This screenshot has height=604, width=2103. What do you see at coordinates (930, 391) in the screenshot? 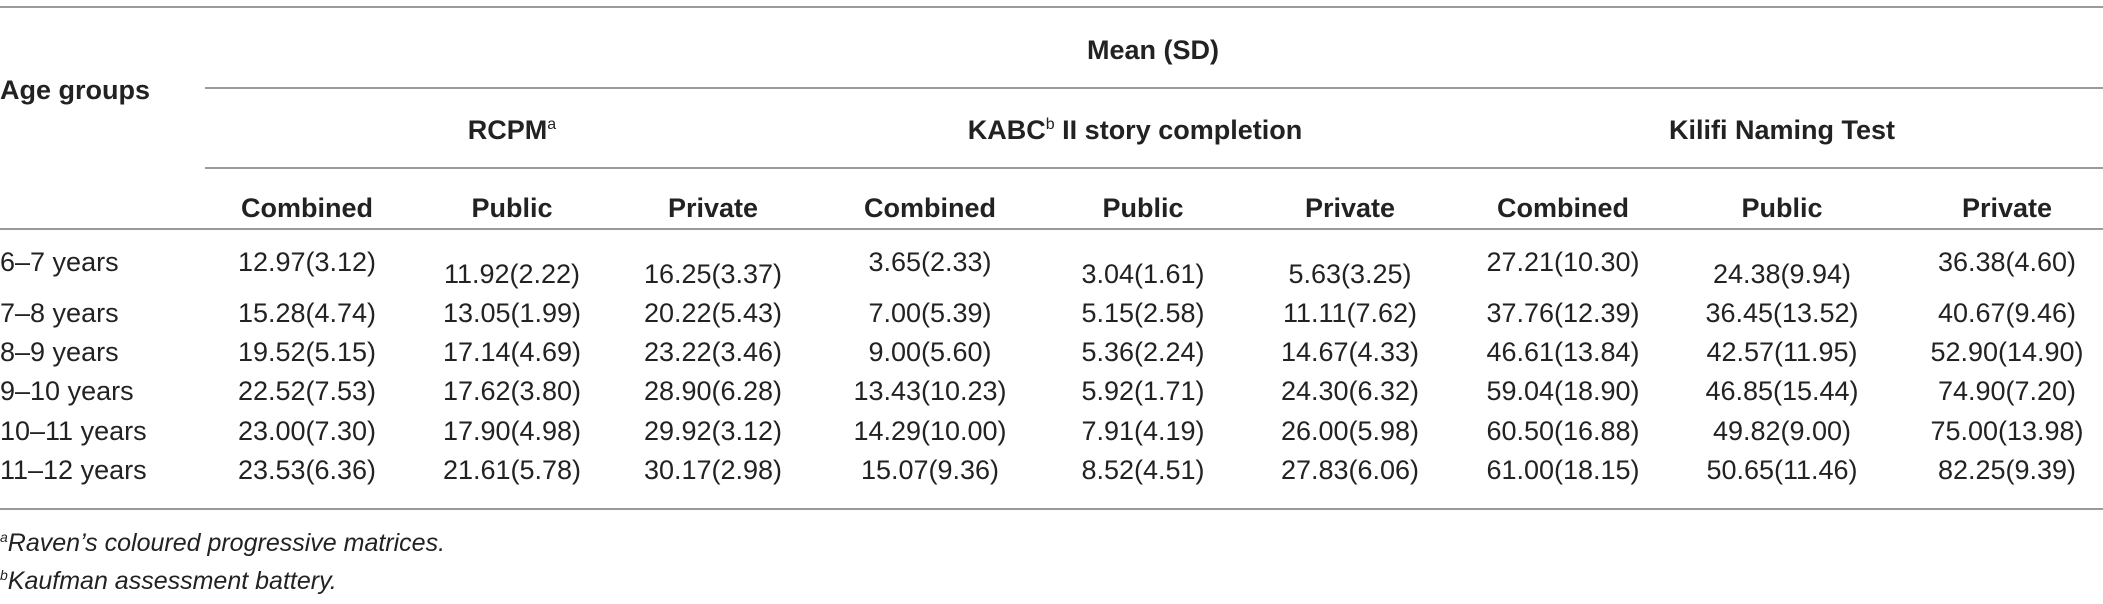
I see `table-cell: 13.43(10.23)` at bounding box center [930, 391].